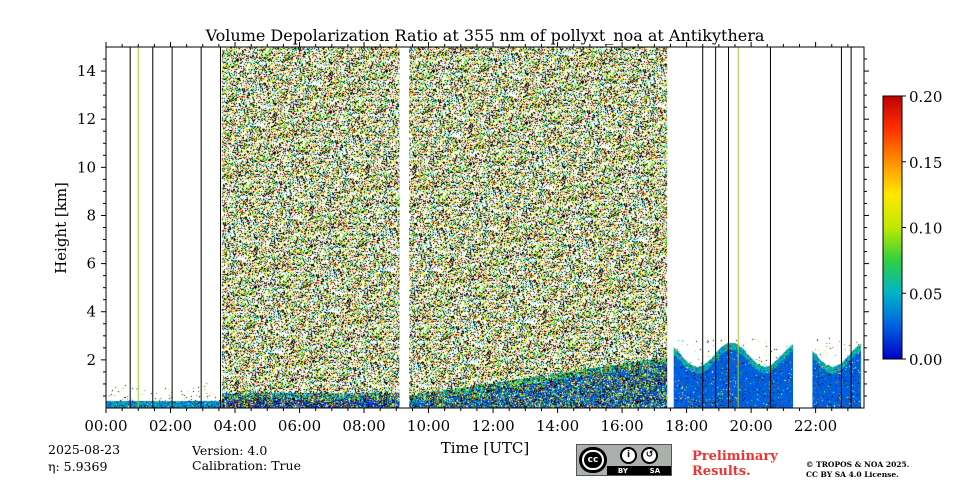  Describe the element at coordinates (852, 474) in the screenshot. I see `copyright-line2: CC BY SA 4.0 License.` at that location.